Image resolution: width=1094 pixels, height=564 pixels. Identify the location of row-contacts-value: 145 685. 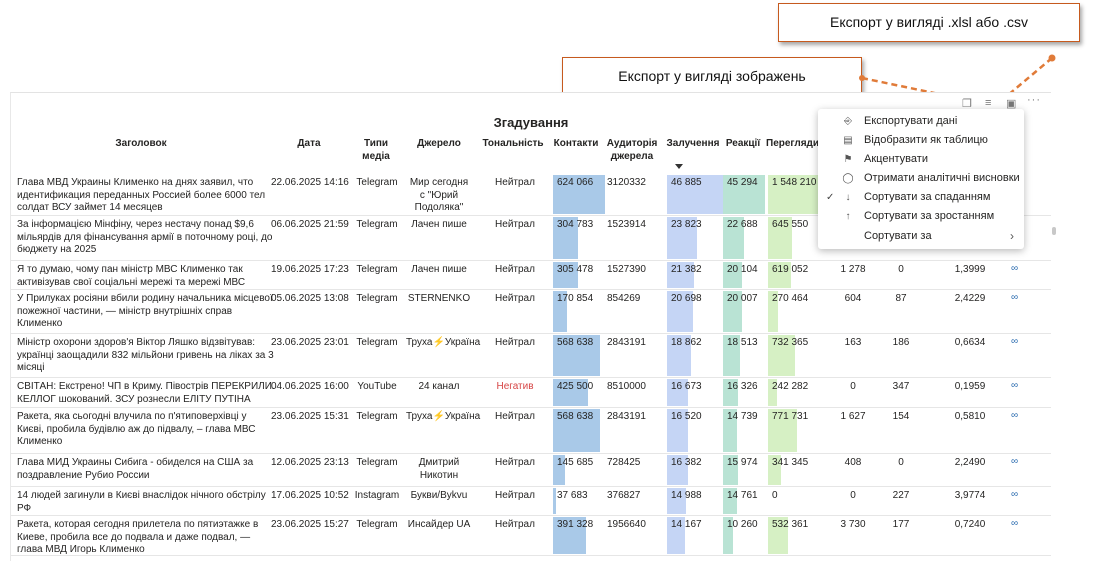
(575, 462).